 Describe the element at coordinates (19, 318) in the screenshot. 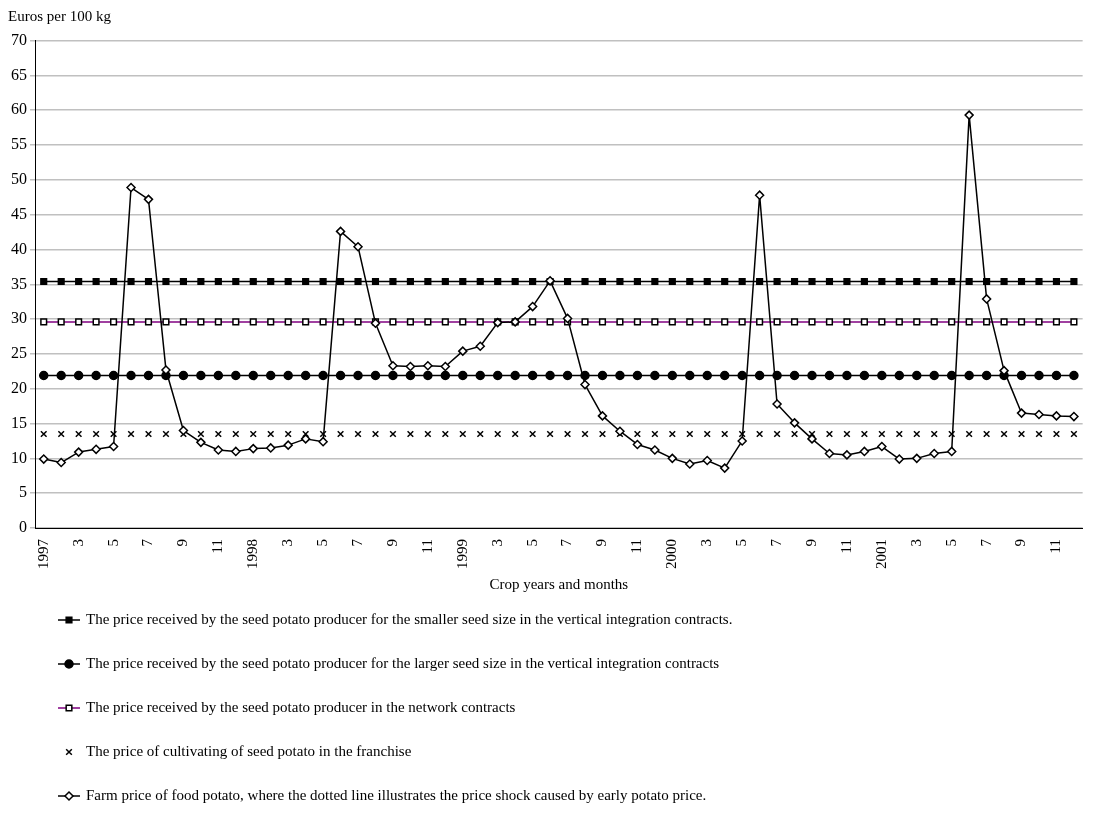

I see `y-tick-label: 30` at that location.